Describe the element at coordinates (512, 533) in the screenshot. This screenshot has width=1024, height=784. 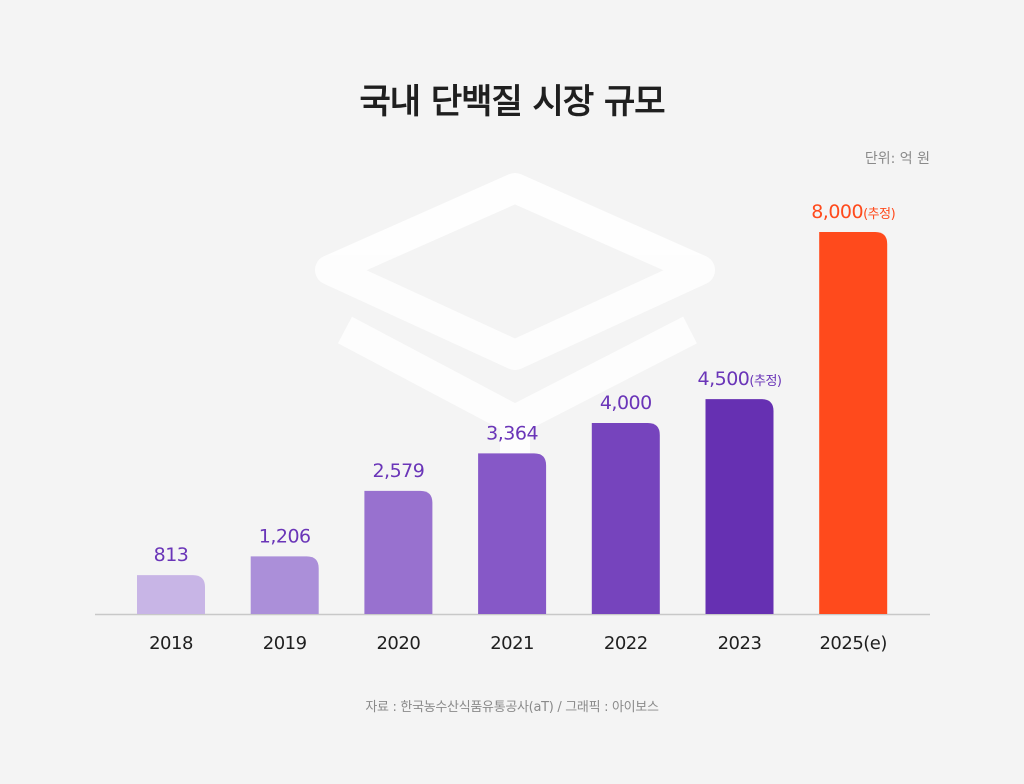
I see `bar-2021` at that location.